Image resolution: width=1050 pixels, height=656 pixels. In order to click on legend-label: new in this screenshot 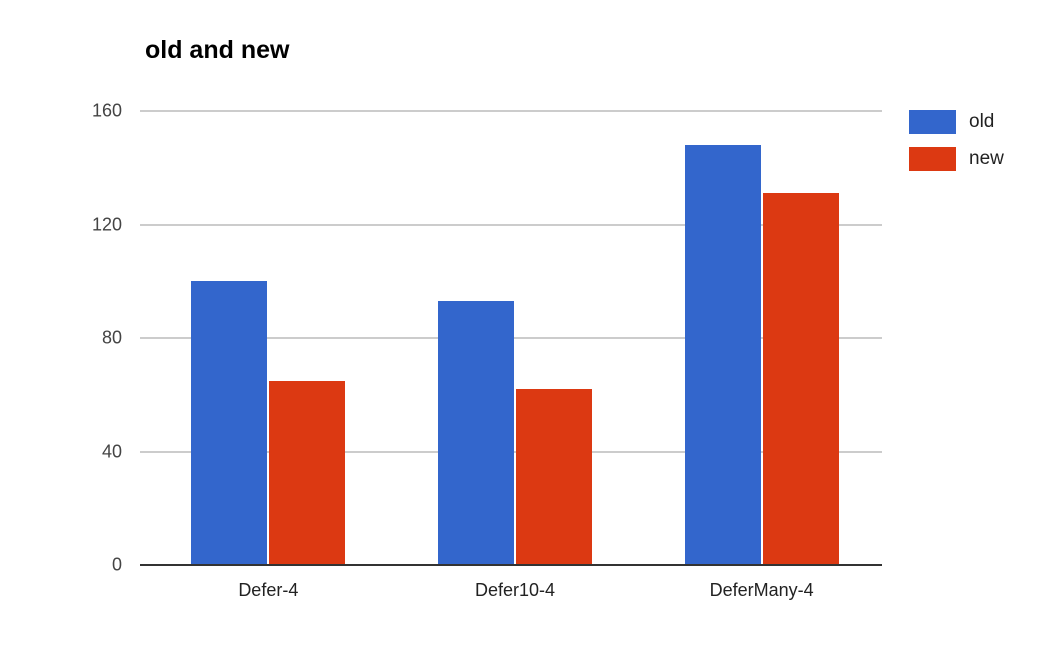, I will do `click(986, 158)`.